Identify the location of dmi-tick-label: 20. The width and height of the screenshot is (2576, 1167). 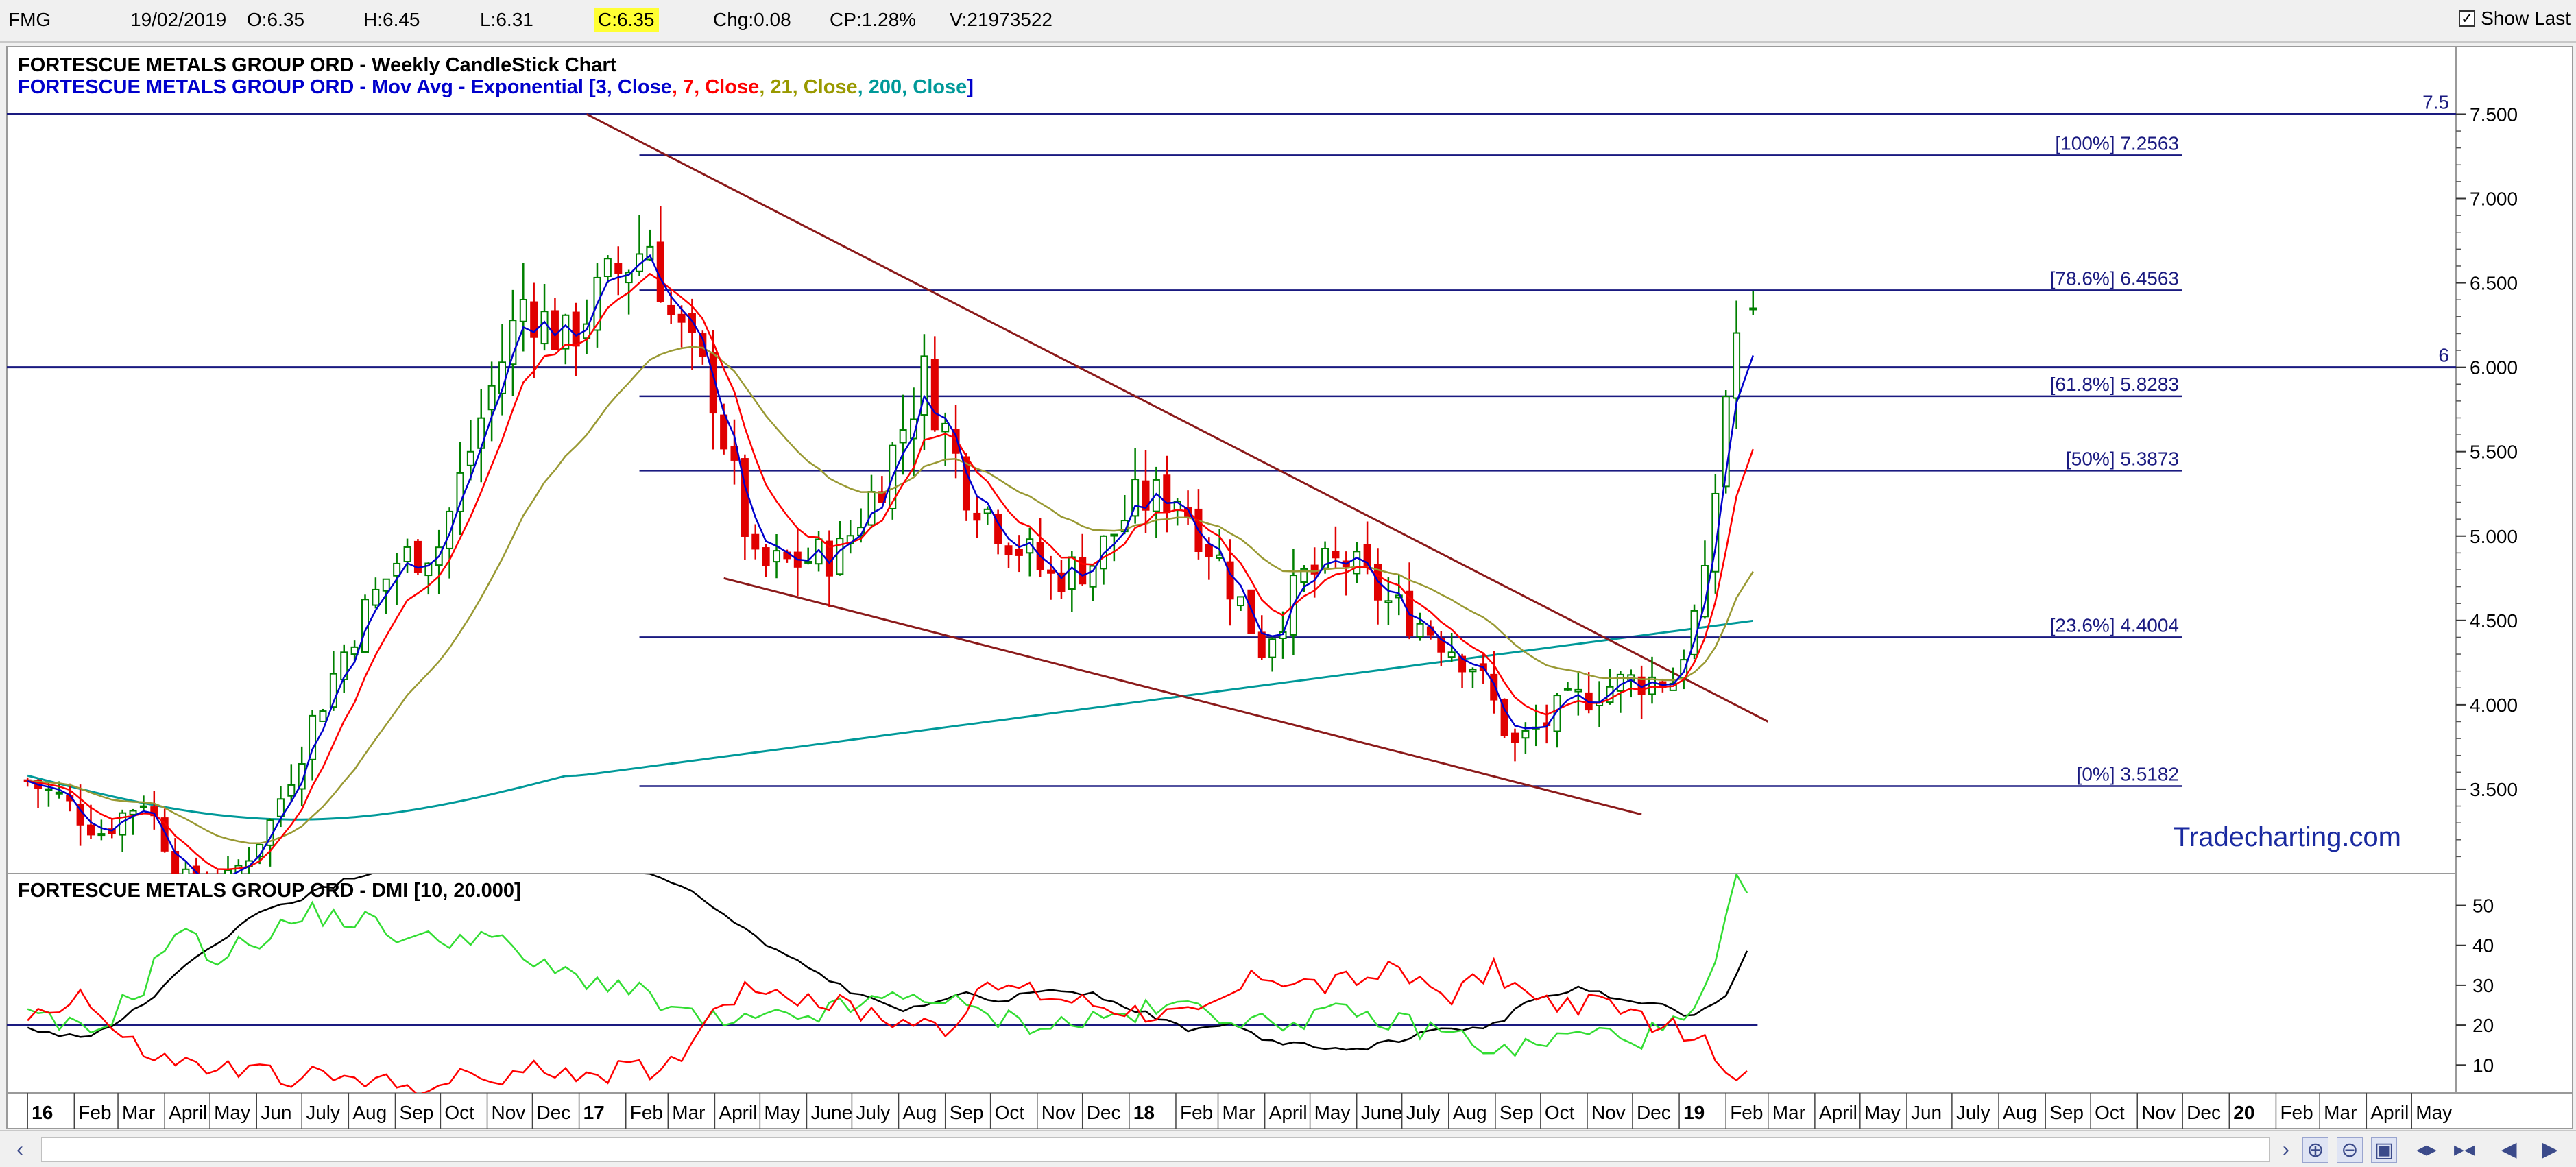
(2483, 1025).